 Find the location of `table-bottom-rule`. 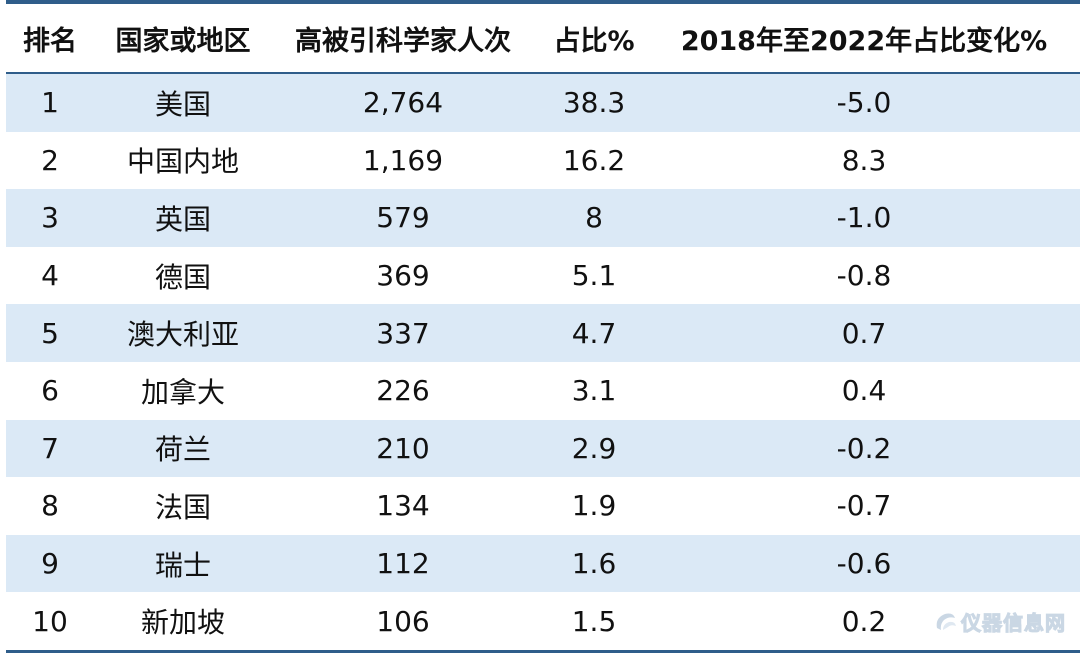

table-bottom-rule is located at coordinates (543, 651).